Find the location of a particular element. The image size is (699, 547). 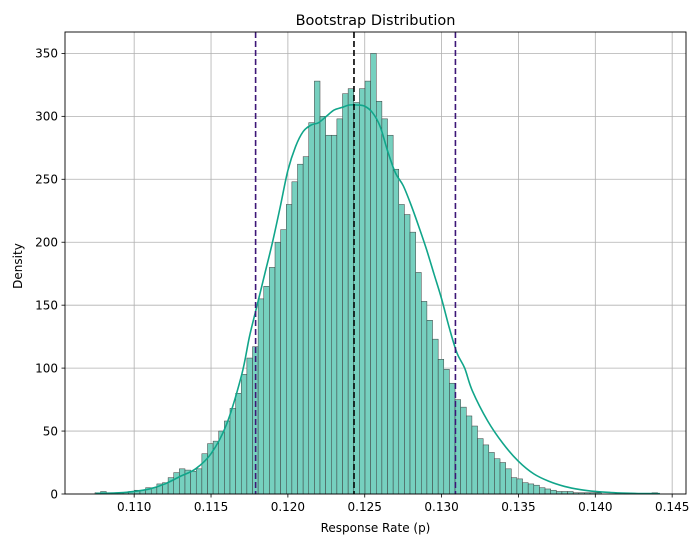

x-tick-label: 0.135 is located at coordinates (518, 507).